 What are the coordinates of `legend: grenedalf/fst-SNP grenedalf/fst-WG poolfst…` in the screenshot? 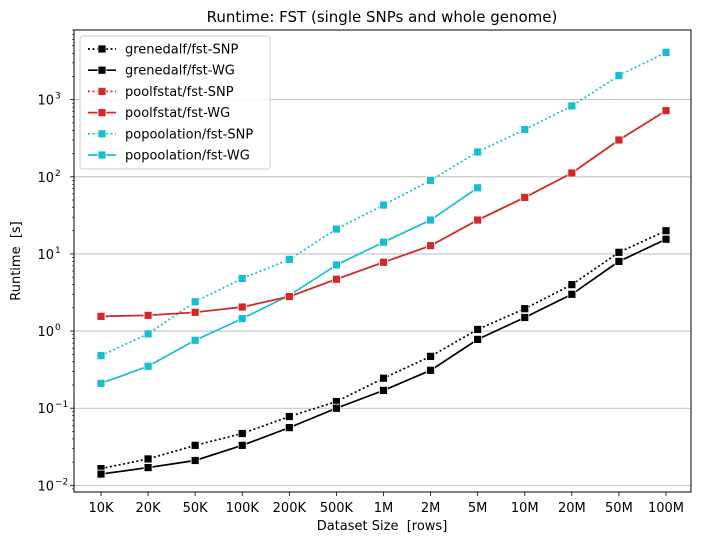 It's located at (175, 102).